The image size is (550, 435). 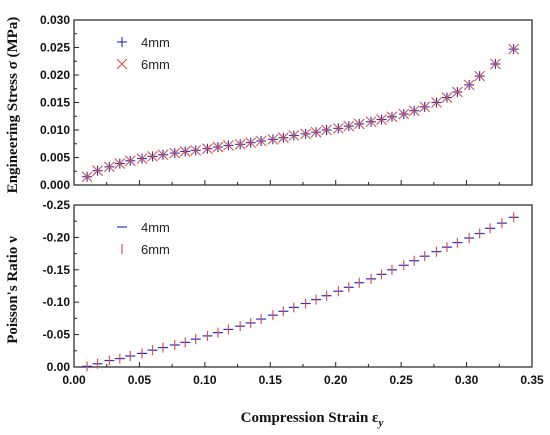 I want to click on x-axis-title: Compression Strain εy, so click(x=312, y=419).